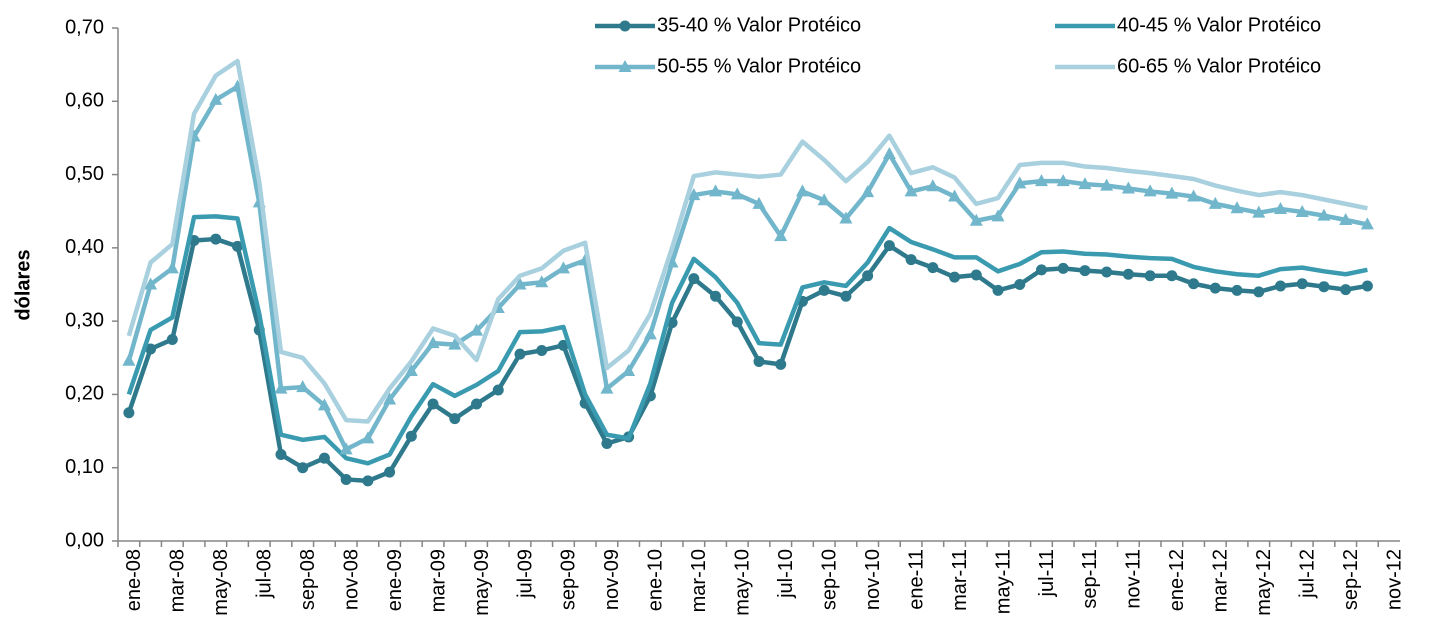  Describe the element at coordinates (960, 580) in the screenshot. I see `x-tick-label: mar-11` at that location.